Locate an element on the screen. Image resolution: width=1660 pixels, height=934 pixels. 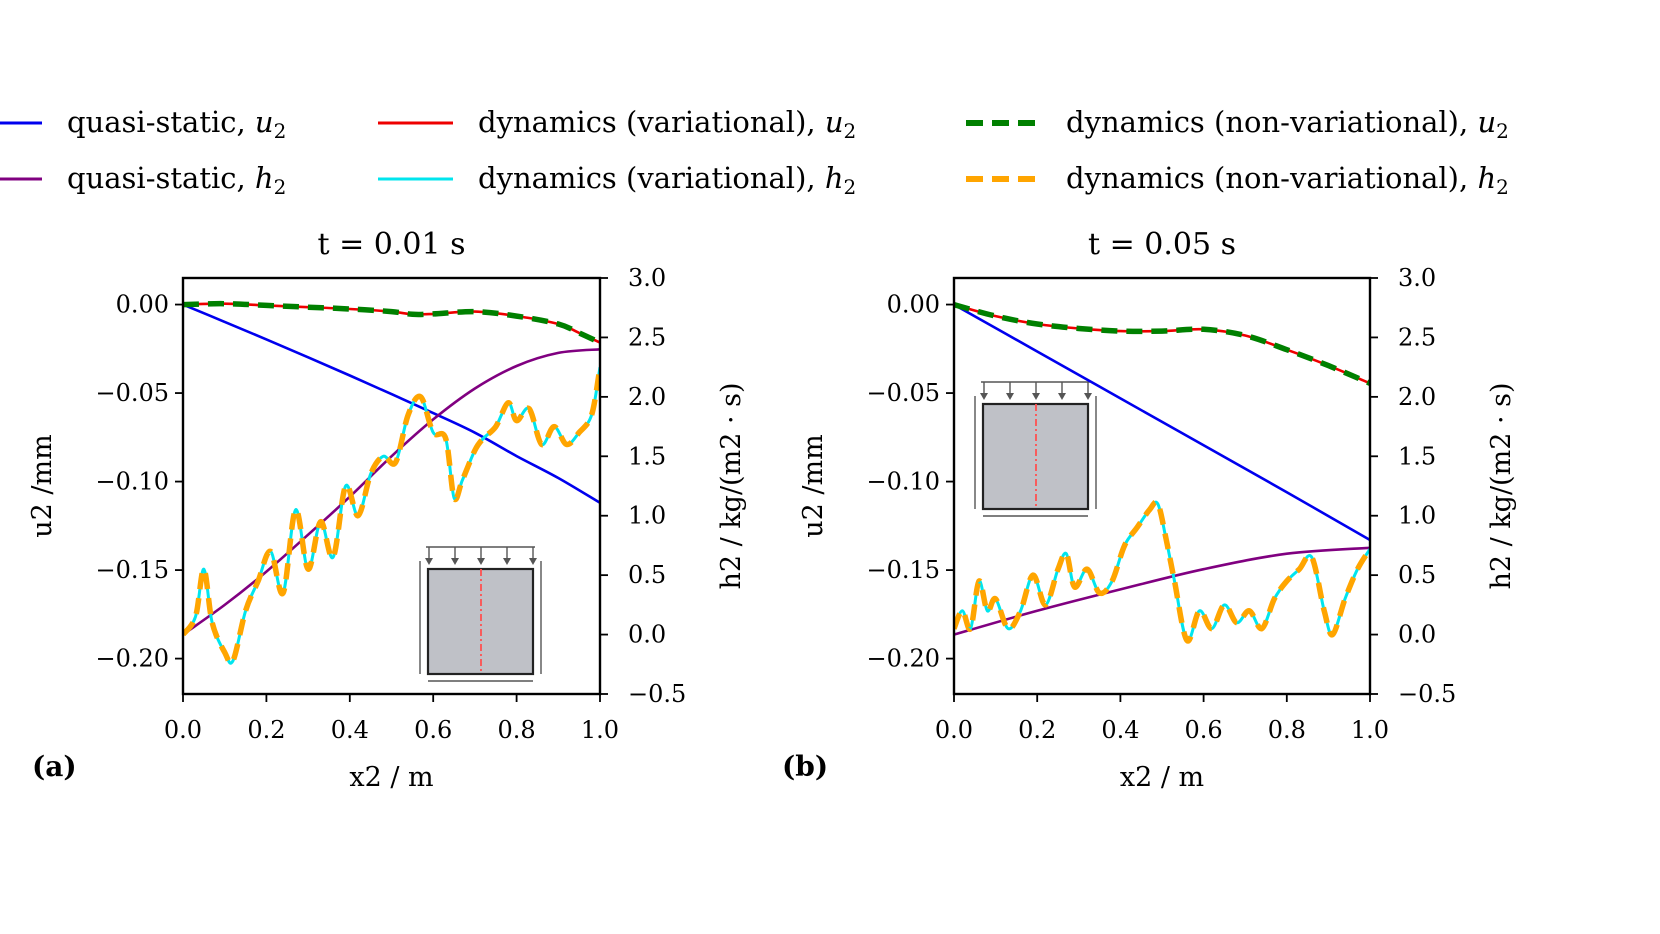
legend-label: dynamics (non-variational), h2 is located at coordinates (1287, 180).